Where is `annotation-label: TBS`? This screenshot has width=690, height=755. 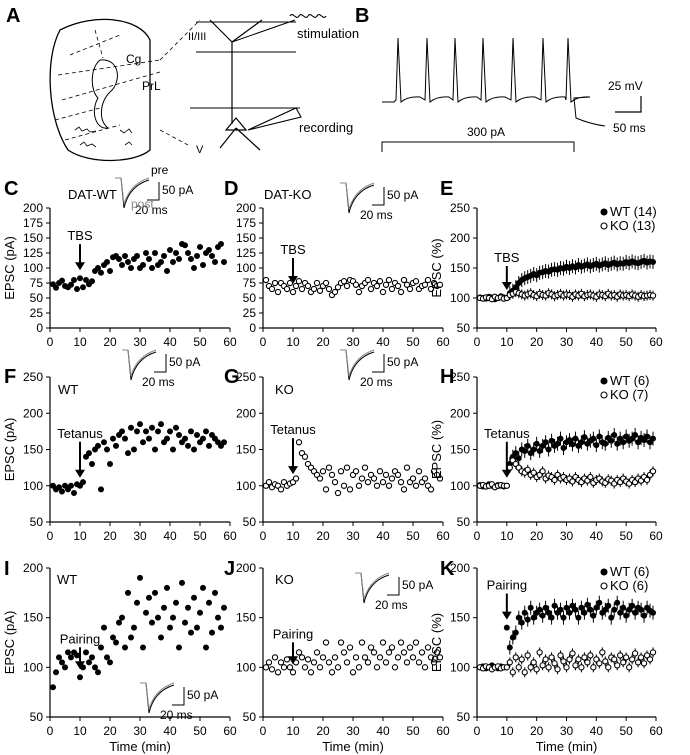 annotation-label: TBS is located at coordinates (80, 235).